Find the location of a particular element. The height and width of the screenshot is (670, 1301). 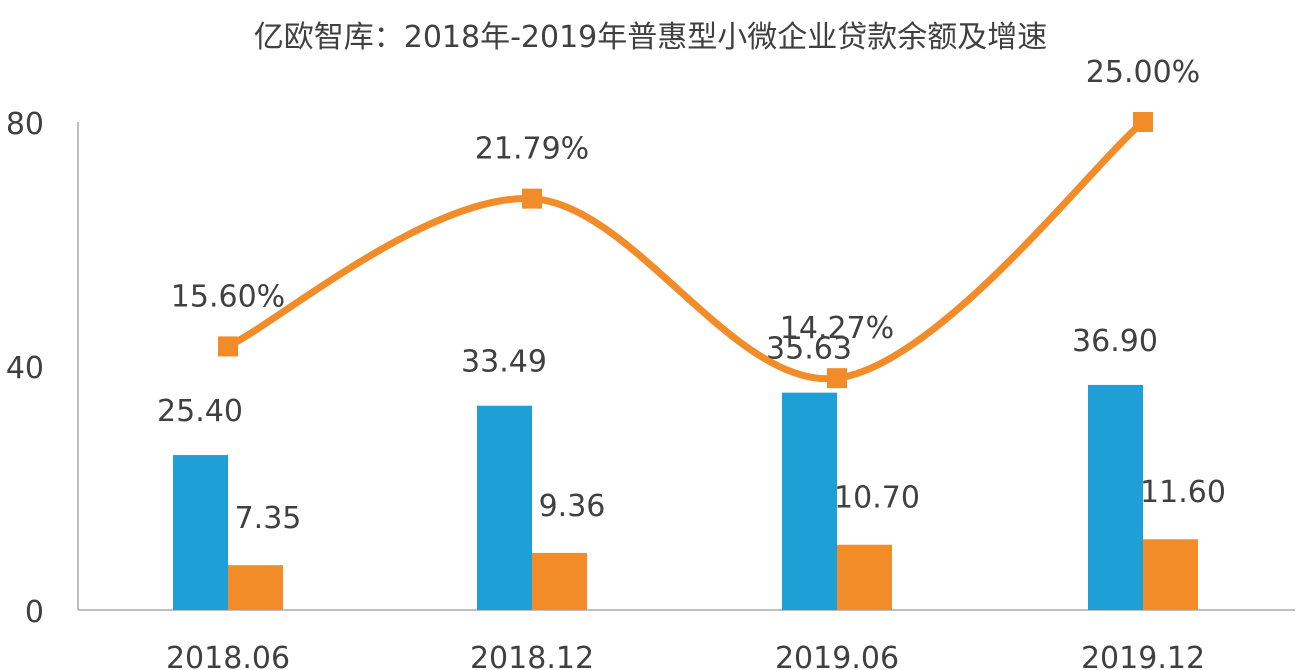

growth-label: 21.79% is located at coordinates (532, 149).